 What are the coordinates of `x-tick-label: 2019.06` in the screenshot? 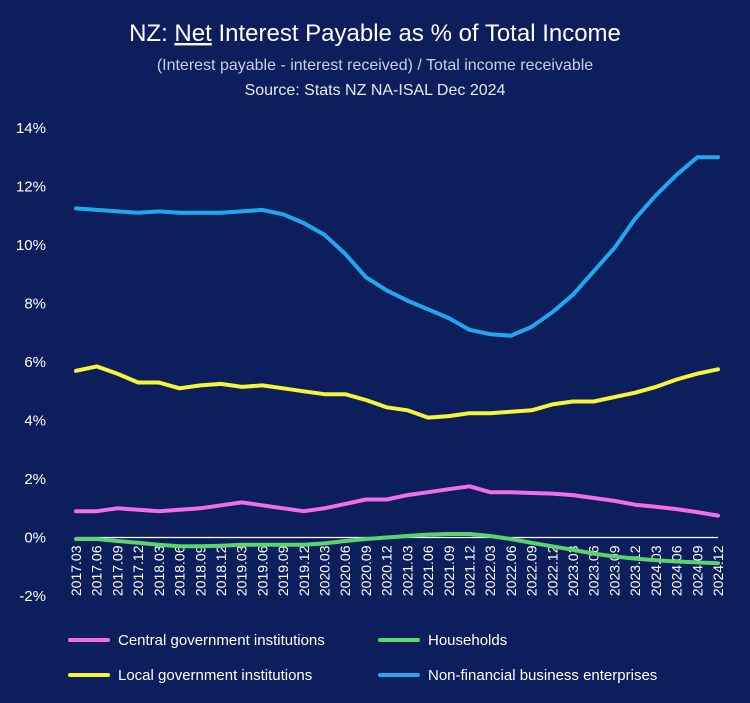 It's located at (262, 570).